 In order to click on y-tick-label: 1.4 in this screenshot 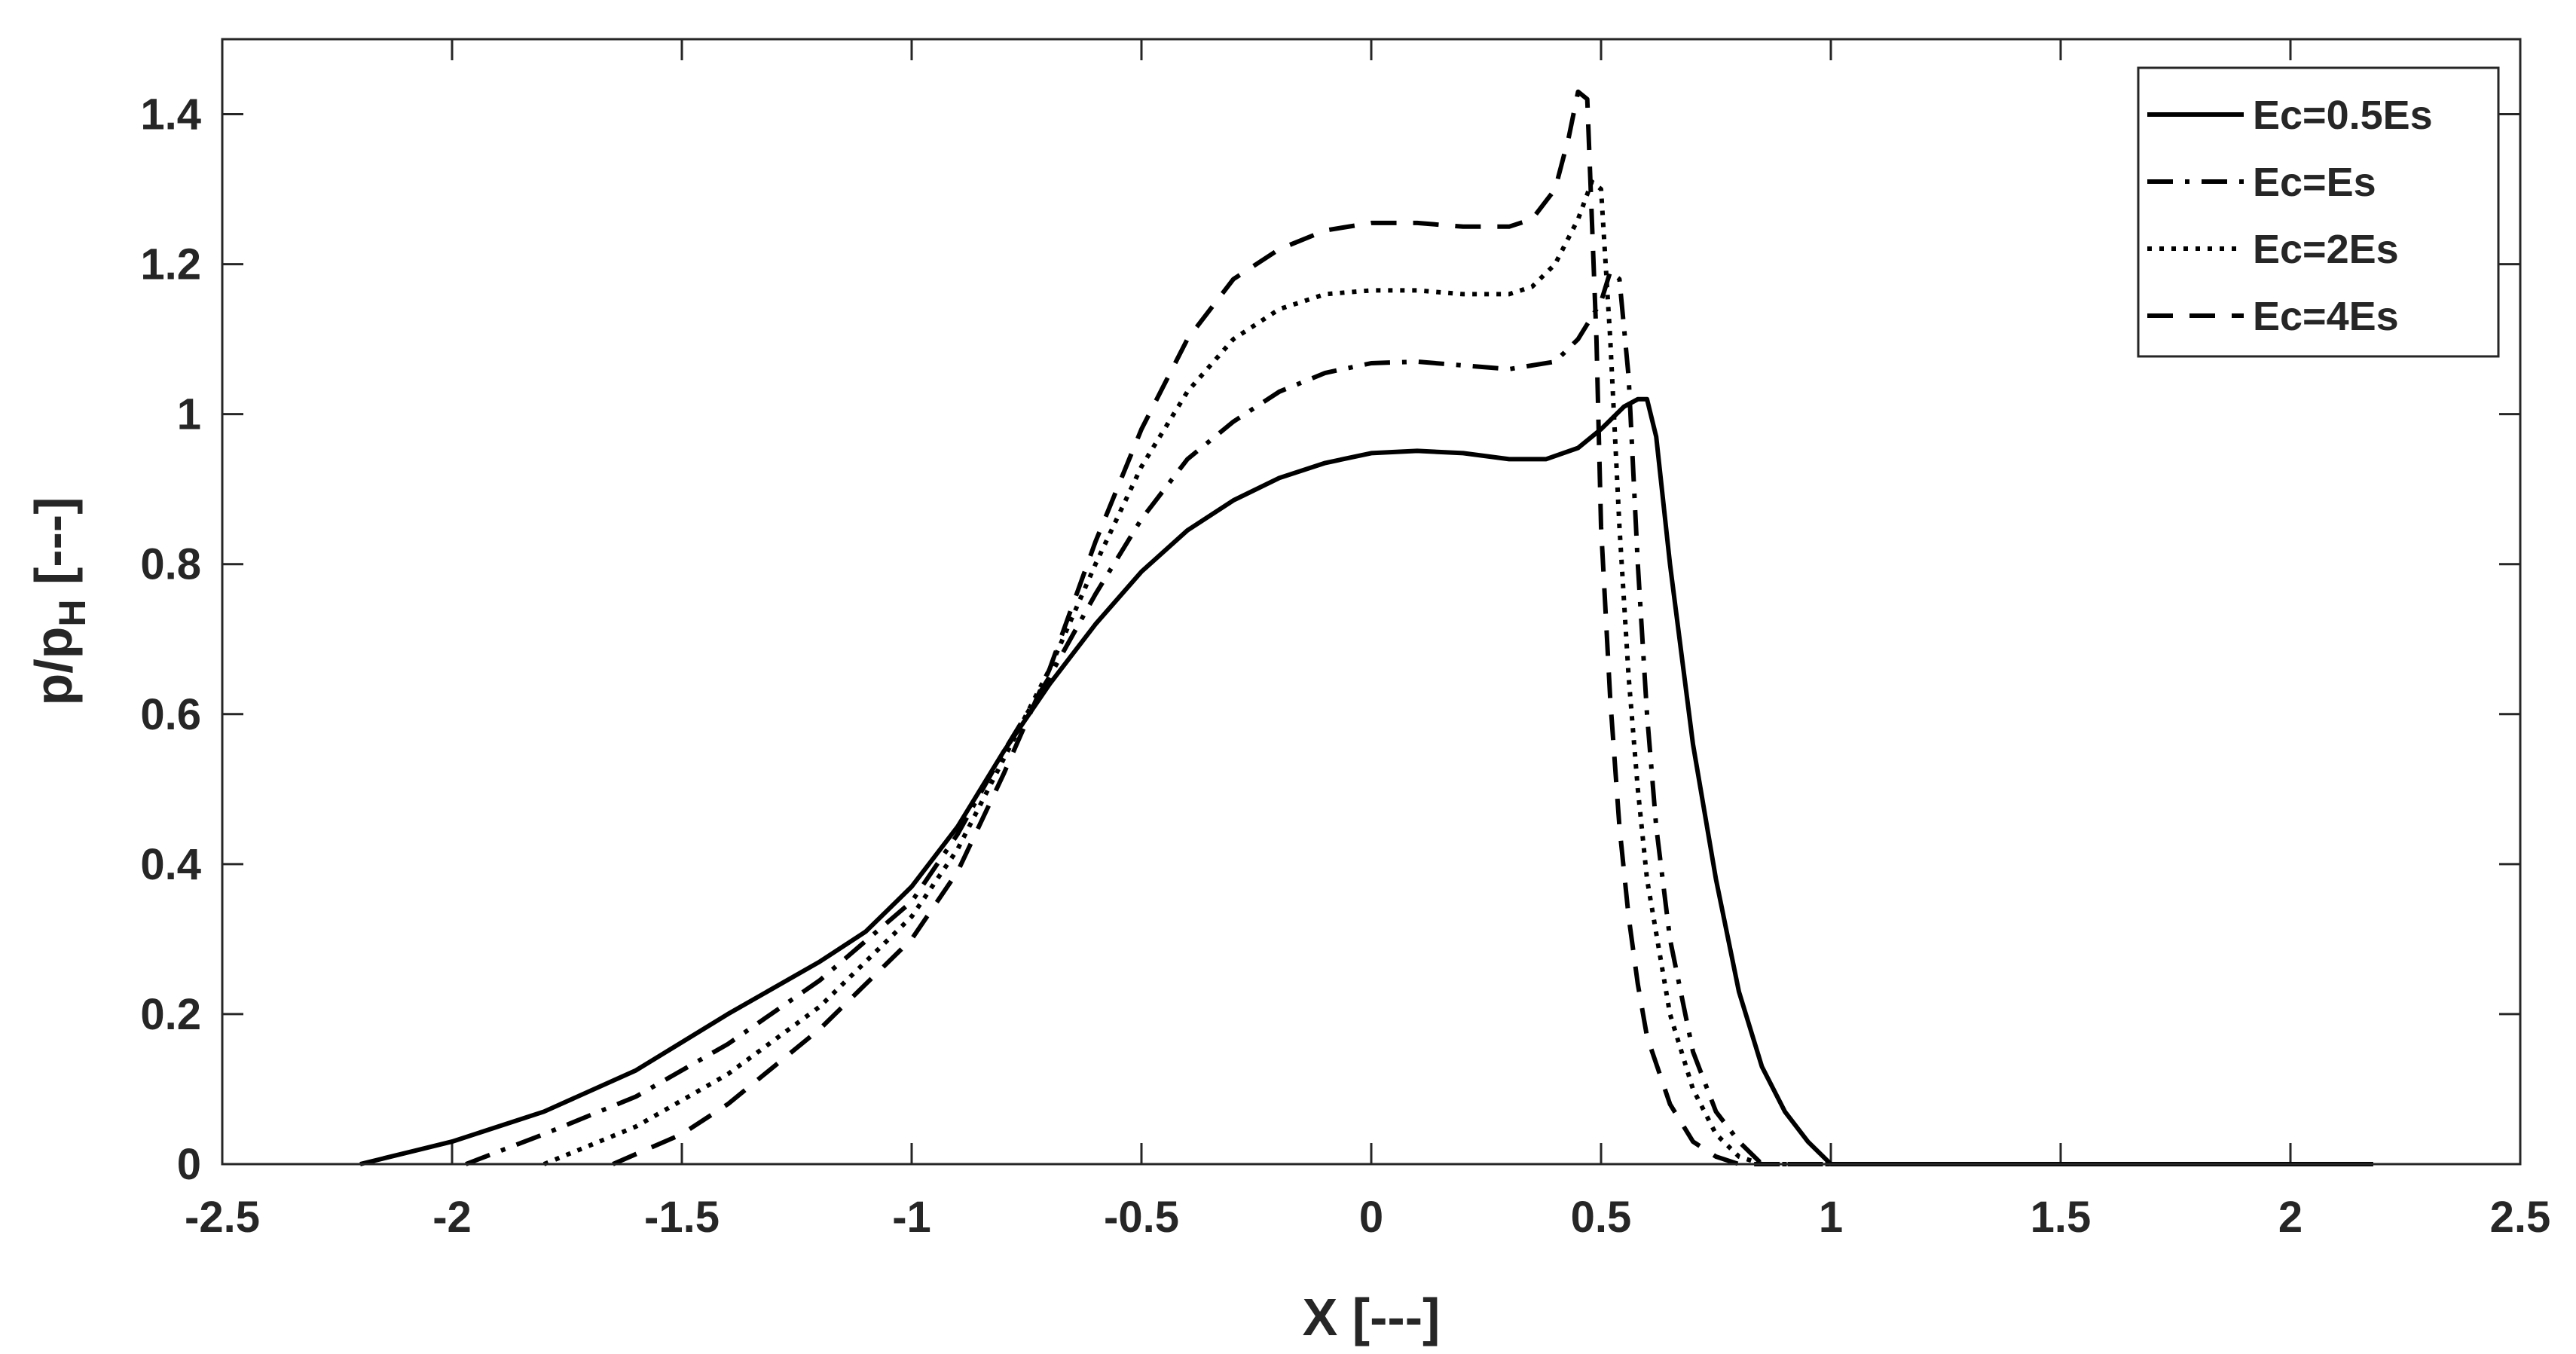, I will do `click(170, 114)`.